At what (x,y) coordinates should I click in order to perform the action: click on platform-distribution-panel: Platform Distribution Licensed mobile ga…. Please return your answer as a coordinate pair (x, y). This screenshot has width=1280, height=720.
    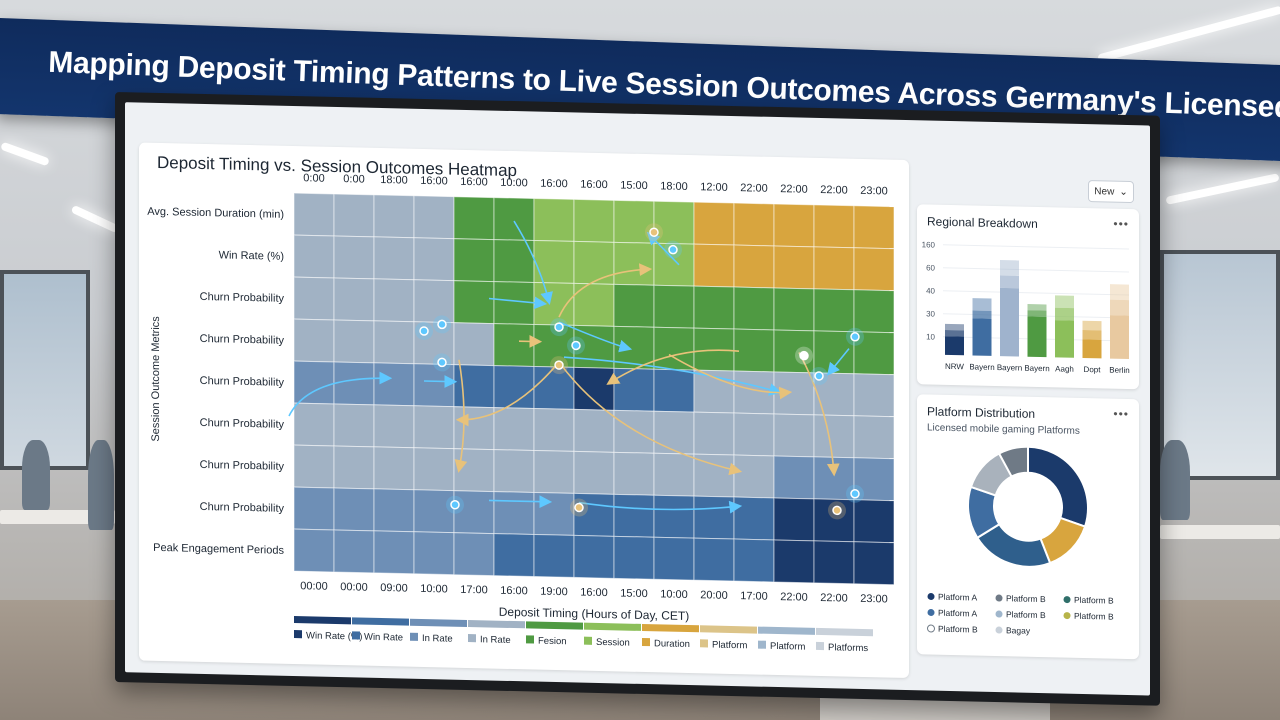
    Looking at the image, I should click on (1028, 527).